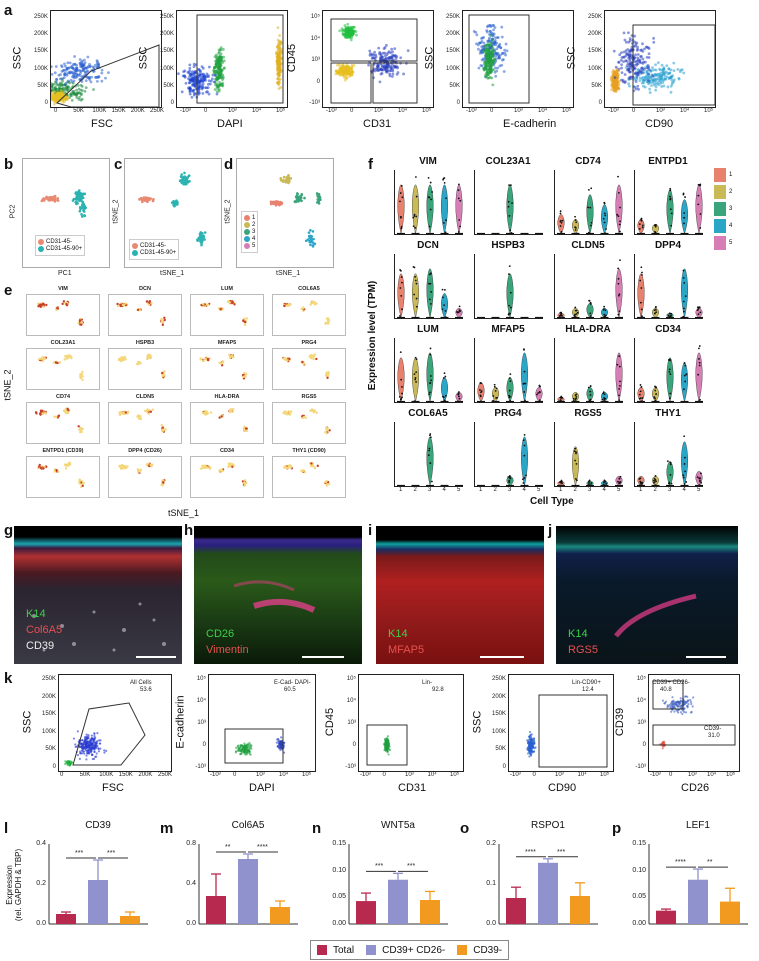  What do you see at coordinates (250, 232) in the screenshot?
I see `legend-d: 1 2 3 4 5` at bounding box center [250, 232].